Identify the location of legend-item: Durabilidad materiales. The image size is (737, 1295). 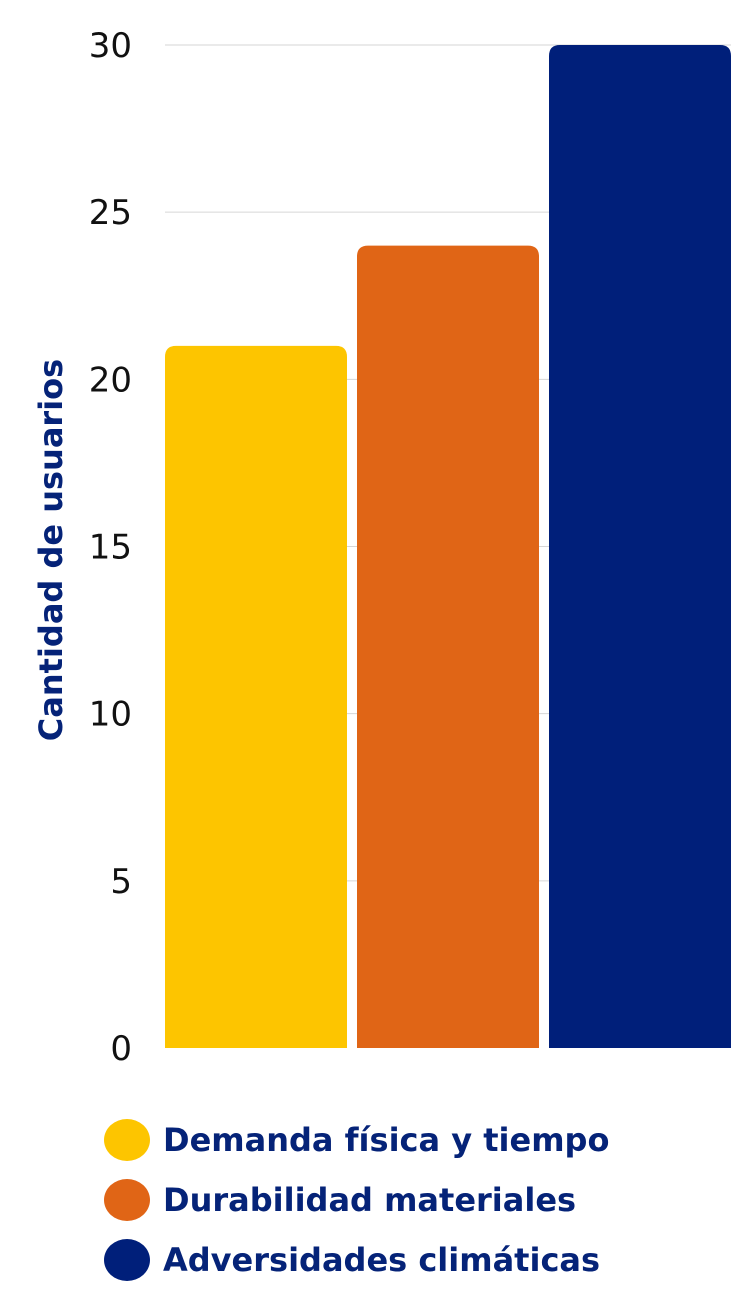
(340, 1200).